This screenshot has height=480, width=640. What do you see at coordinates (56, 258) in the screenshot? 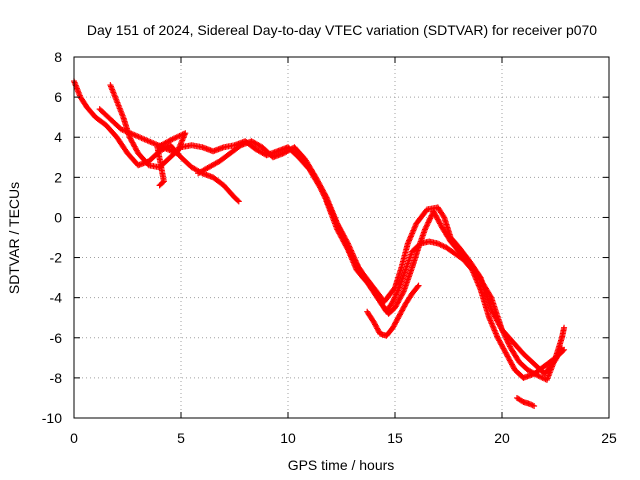
I see `y-tick-label: -2` at bounding box center [56, 258].